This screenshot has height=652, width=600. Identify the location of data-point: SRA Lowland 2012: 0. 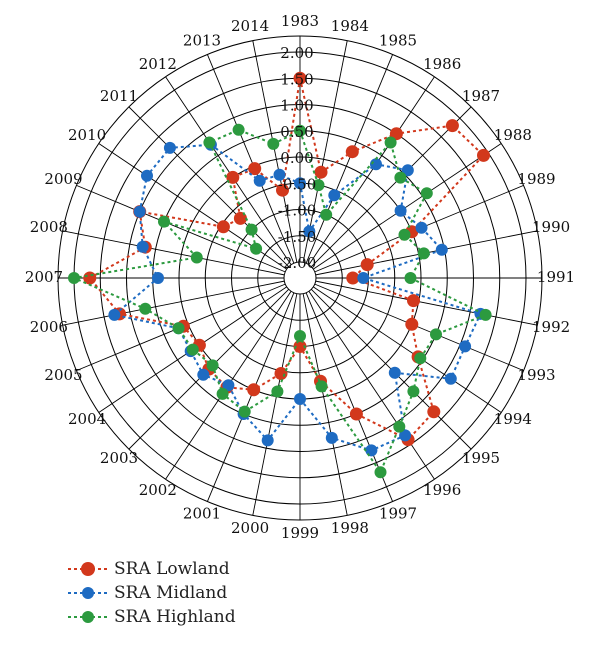
(233, 177).